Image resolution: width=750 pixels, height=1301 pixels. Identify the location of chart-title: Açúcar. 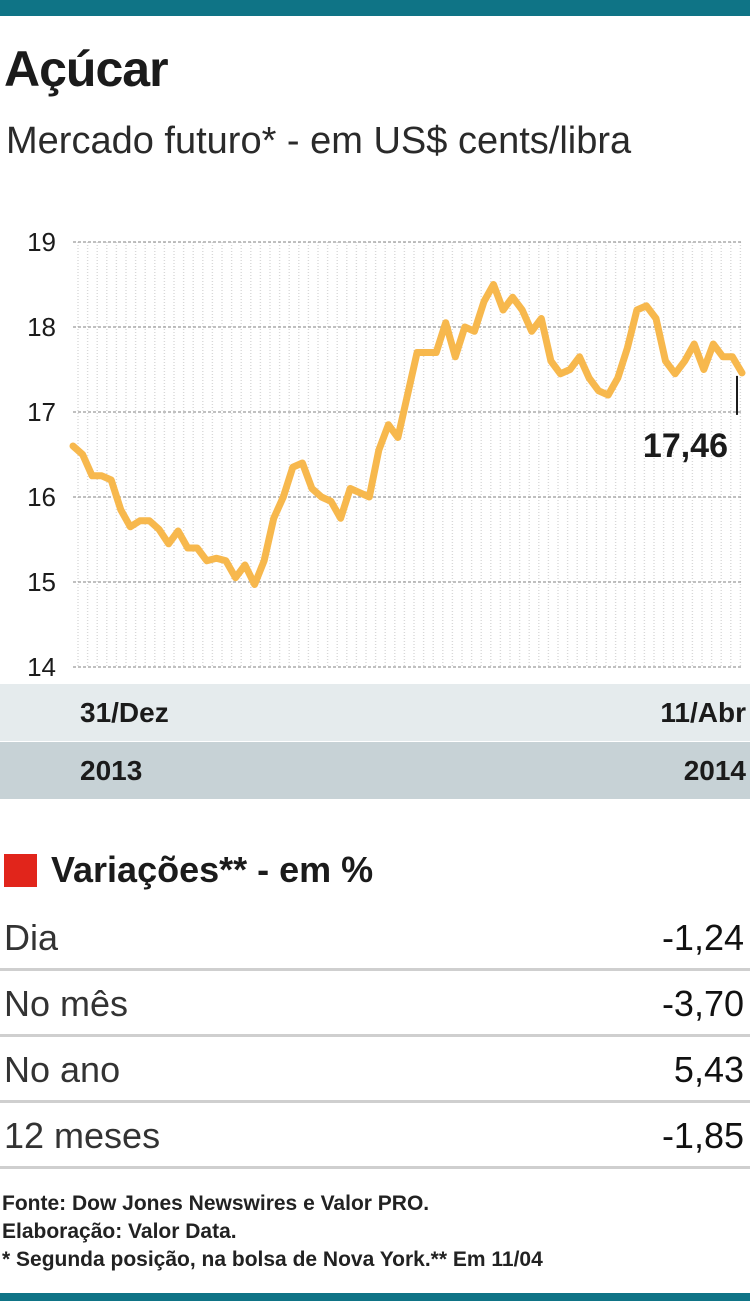
(86, 69).